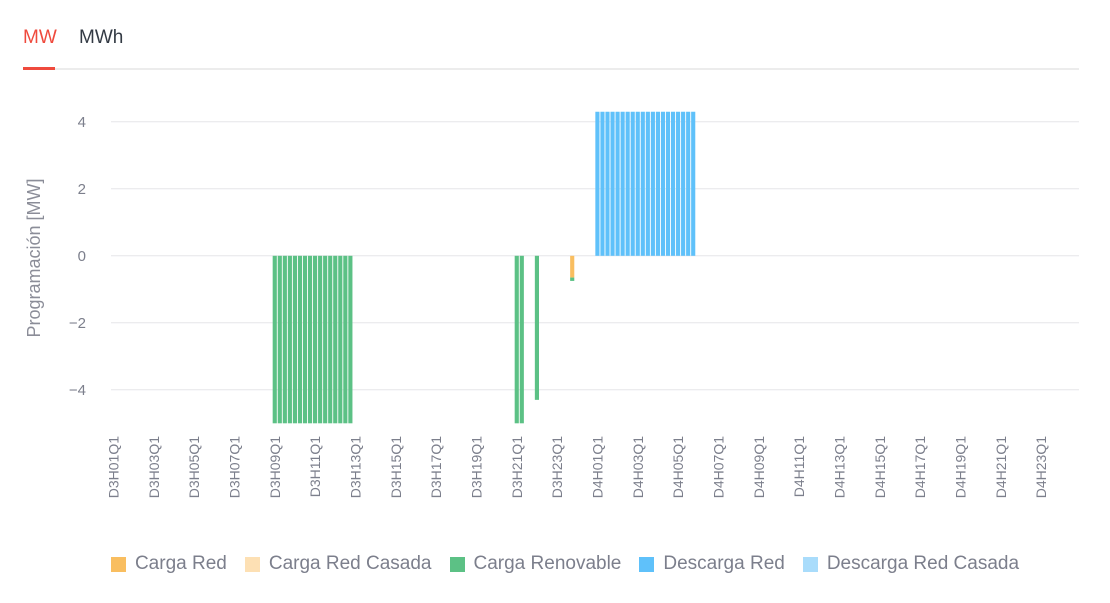  I want to click on x-tick-label: D3H09Q1, so click(275, 467).